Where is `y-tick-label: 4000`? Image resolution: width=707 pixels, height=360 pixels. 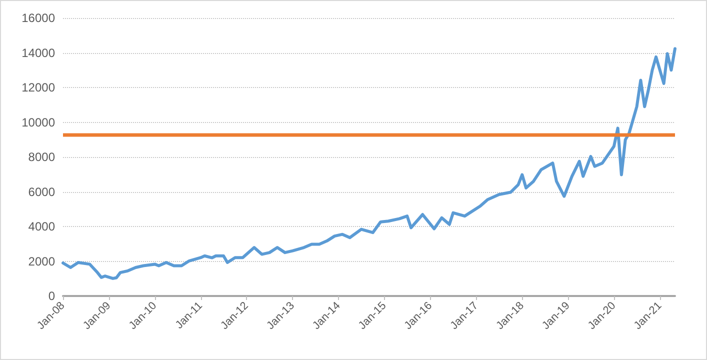 y-tick-label: 4000 is located at coordinates (42, 227).